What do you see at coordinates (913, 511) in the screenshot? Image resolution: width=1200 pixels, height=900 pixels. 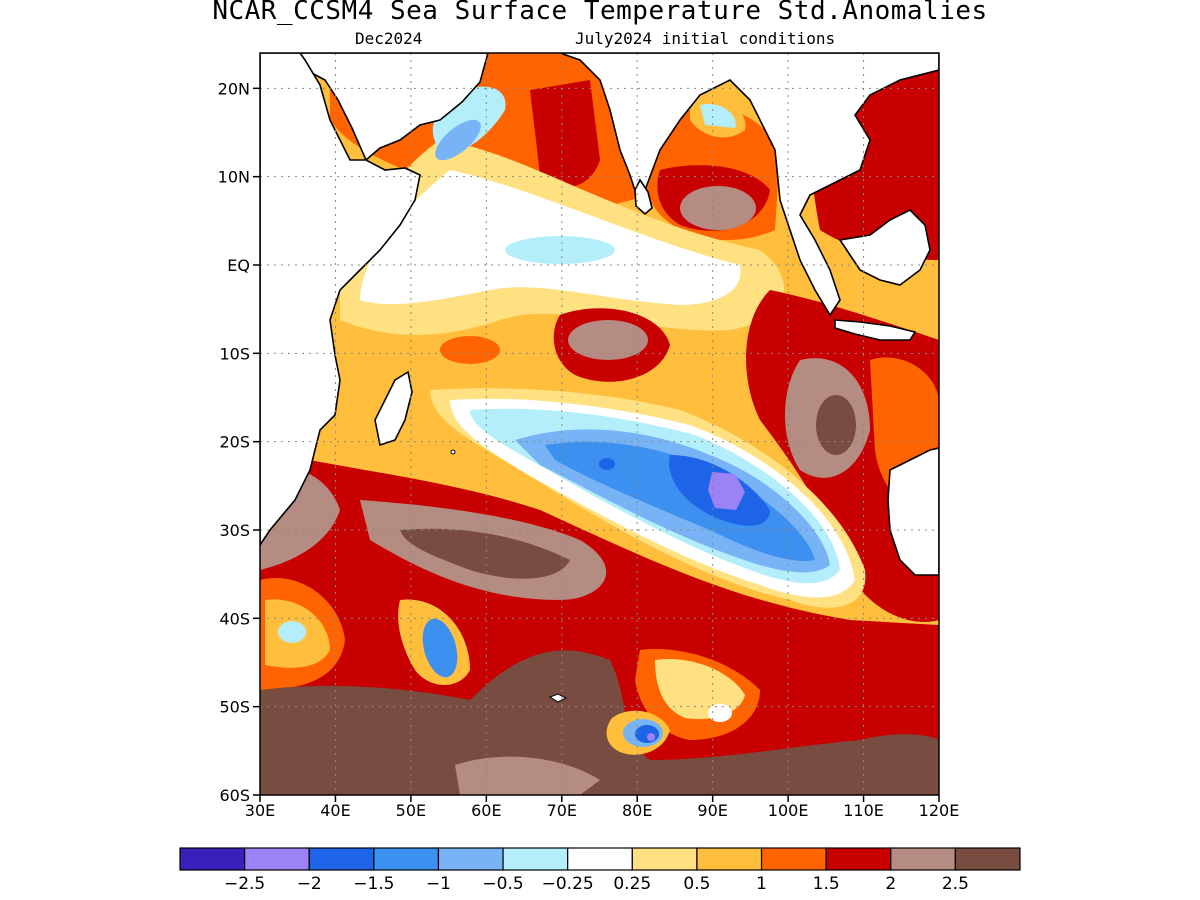 I see `australia` at bounding box center [913, 511].